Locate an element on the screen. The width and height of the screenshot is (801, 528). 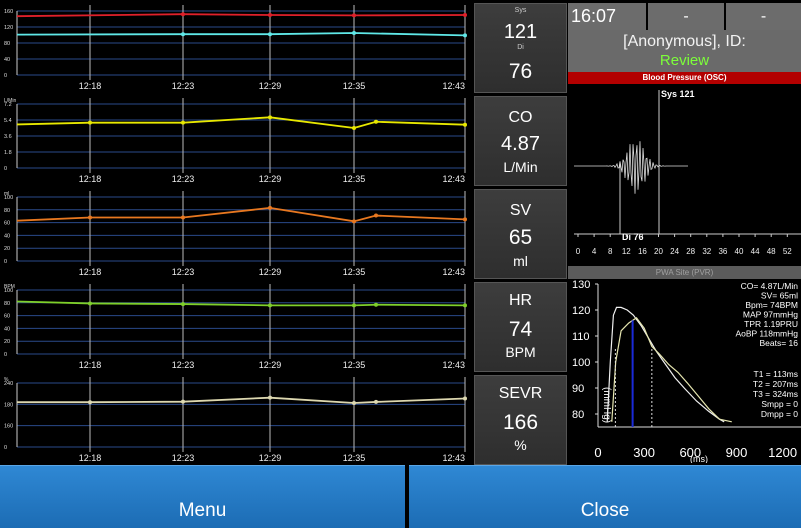
co-value: 4.87 is located at coordinates (520, 144).